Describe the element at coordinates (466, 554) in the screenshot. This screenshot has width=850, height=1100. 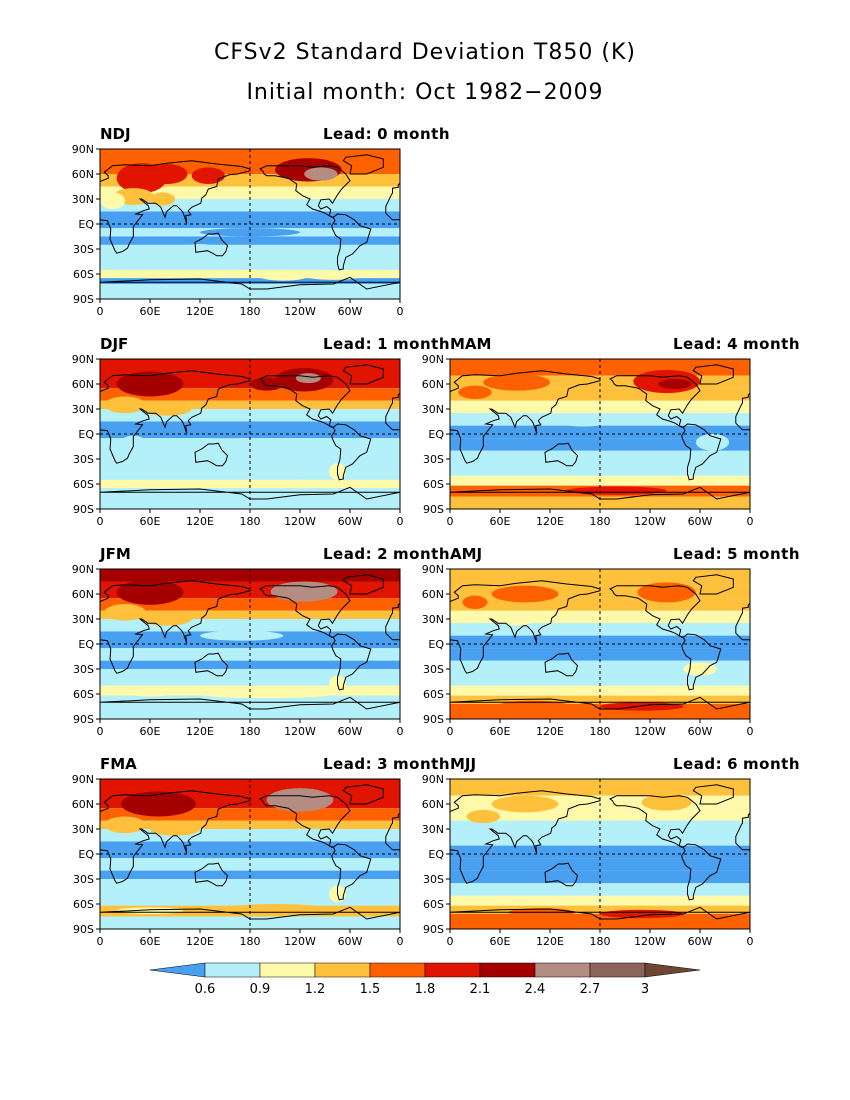
I see `panel-season: AMJ` at that location.